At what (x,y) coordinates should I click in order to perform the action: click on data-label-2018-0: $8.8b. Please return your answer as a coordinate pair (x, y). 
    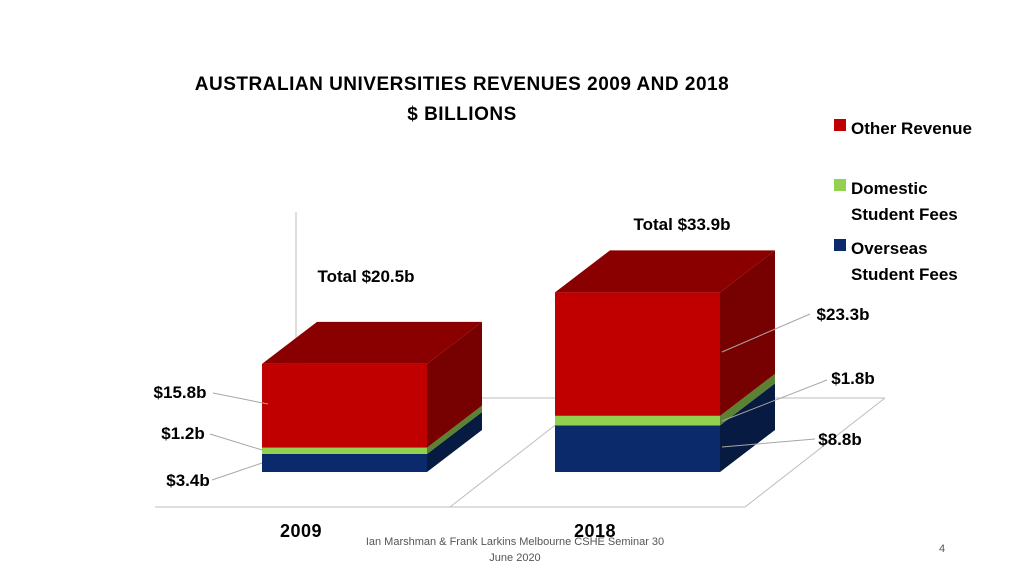
    Looking at the image, I should click on (839, 439).